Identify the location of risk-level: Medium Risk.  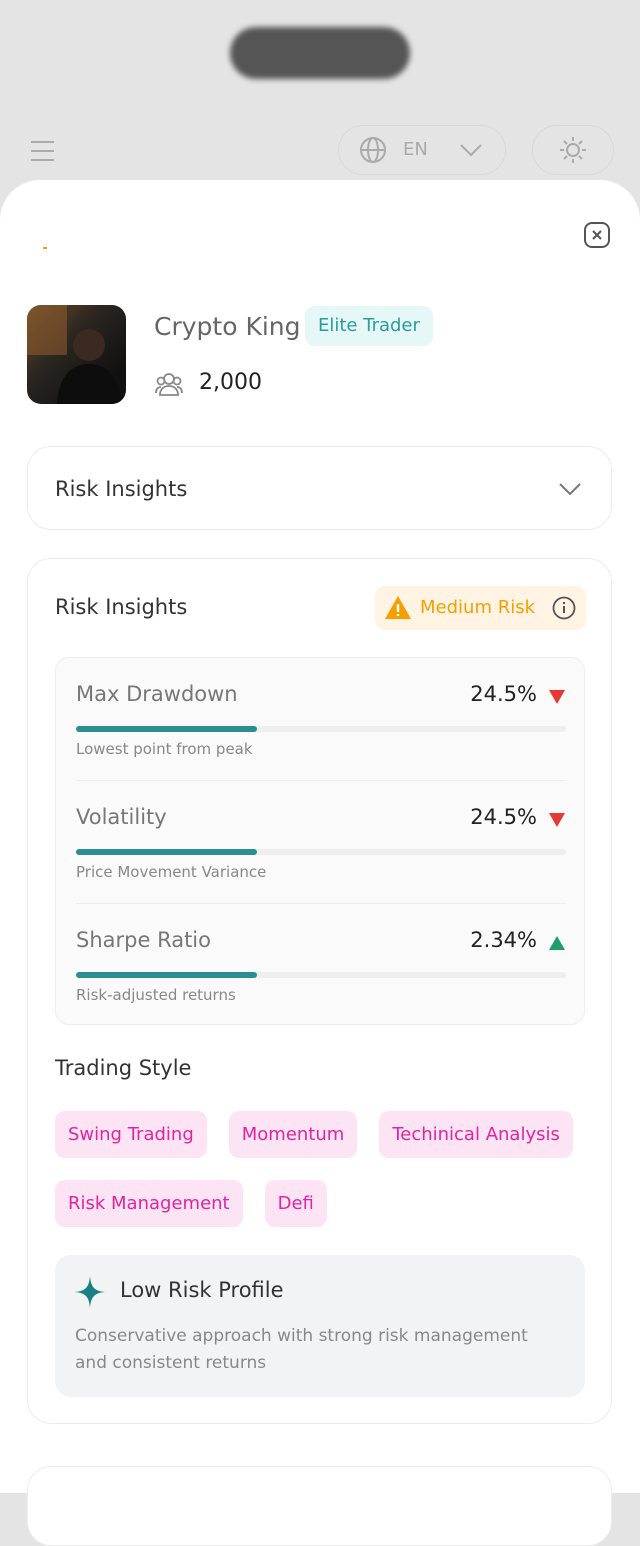
(478, 607).